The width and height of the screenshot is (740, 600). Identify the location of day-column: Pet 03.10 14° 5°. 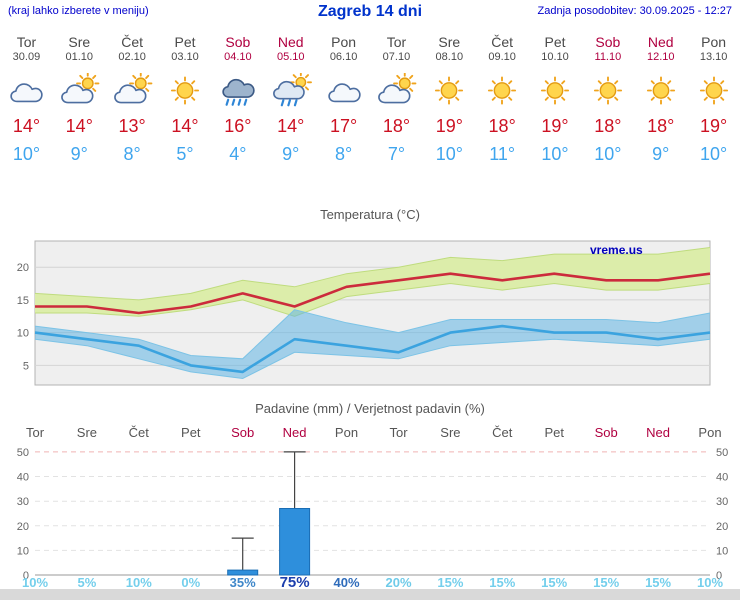
(185, 99).